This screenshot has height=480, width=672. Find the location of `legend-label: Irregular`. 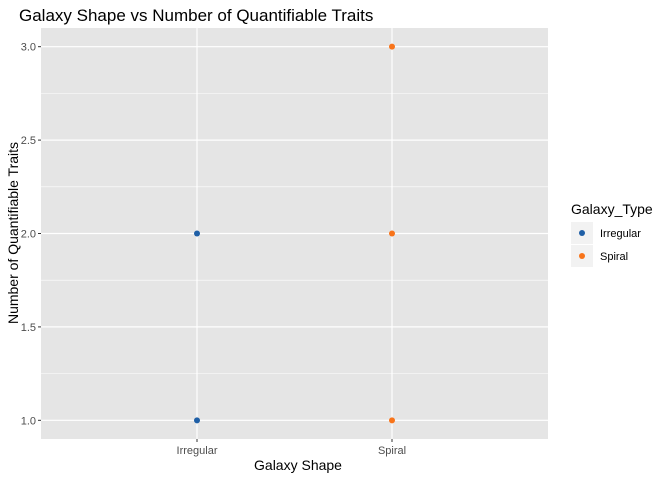

legend-label: Irregular is located at coordinates (620, 234).